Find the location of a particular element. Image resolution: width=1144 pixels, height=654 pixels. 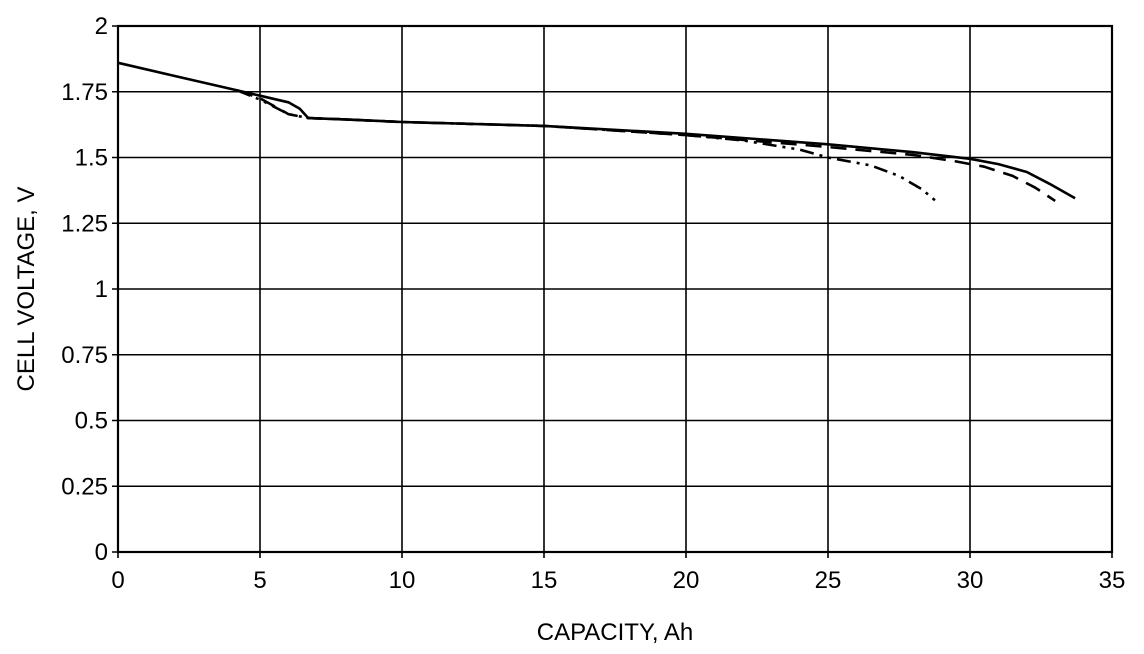

y-tick-0.5: 0.5 is located at coordinates (91, 421).